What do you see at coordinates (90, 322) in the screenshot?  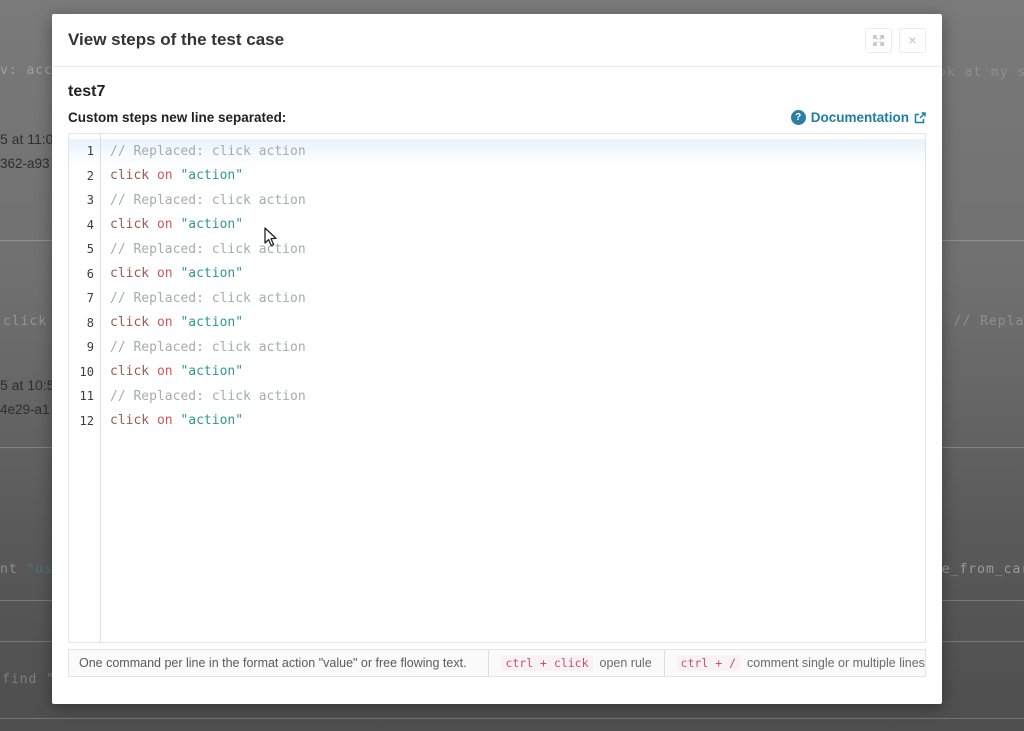 I see `line-number: 8` at bounding box center [90, 322].